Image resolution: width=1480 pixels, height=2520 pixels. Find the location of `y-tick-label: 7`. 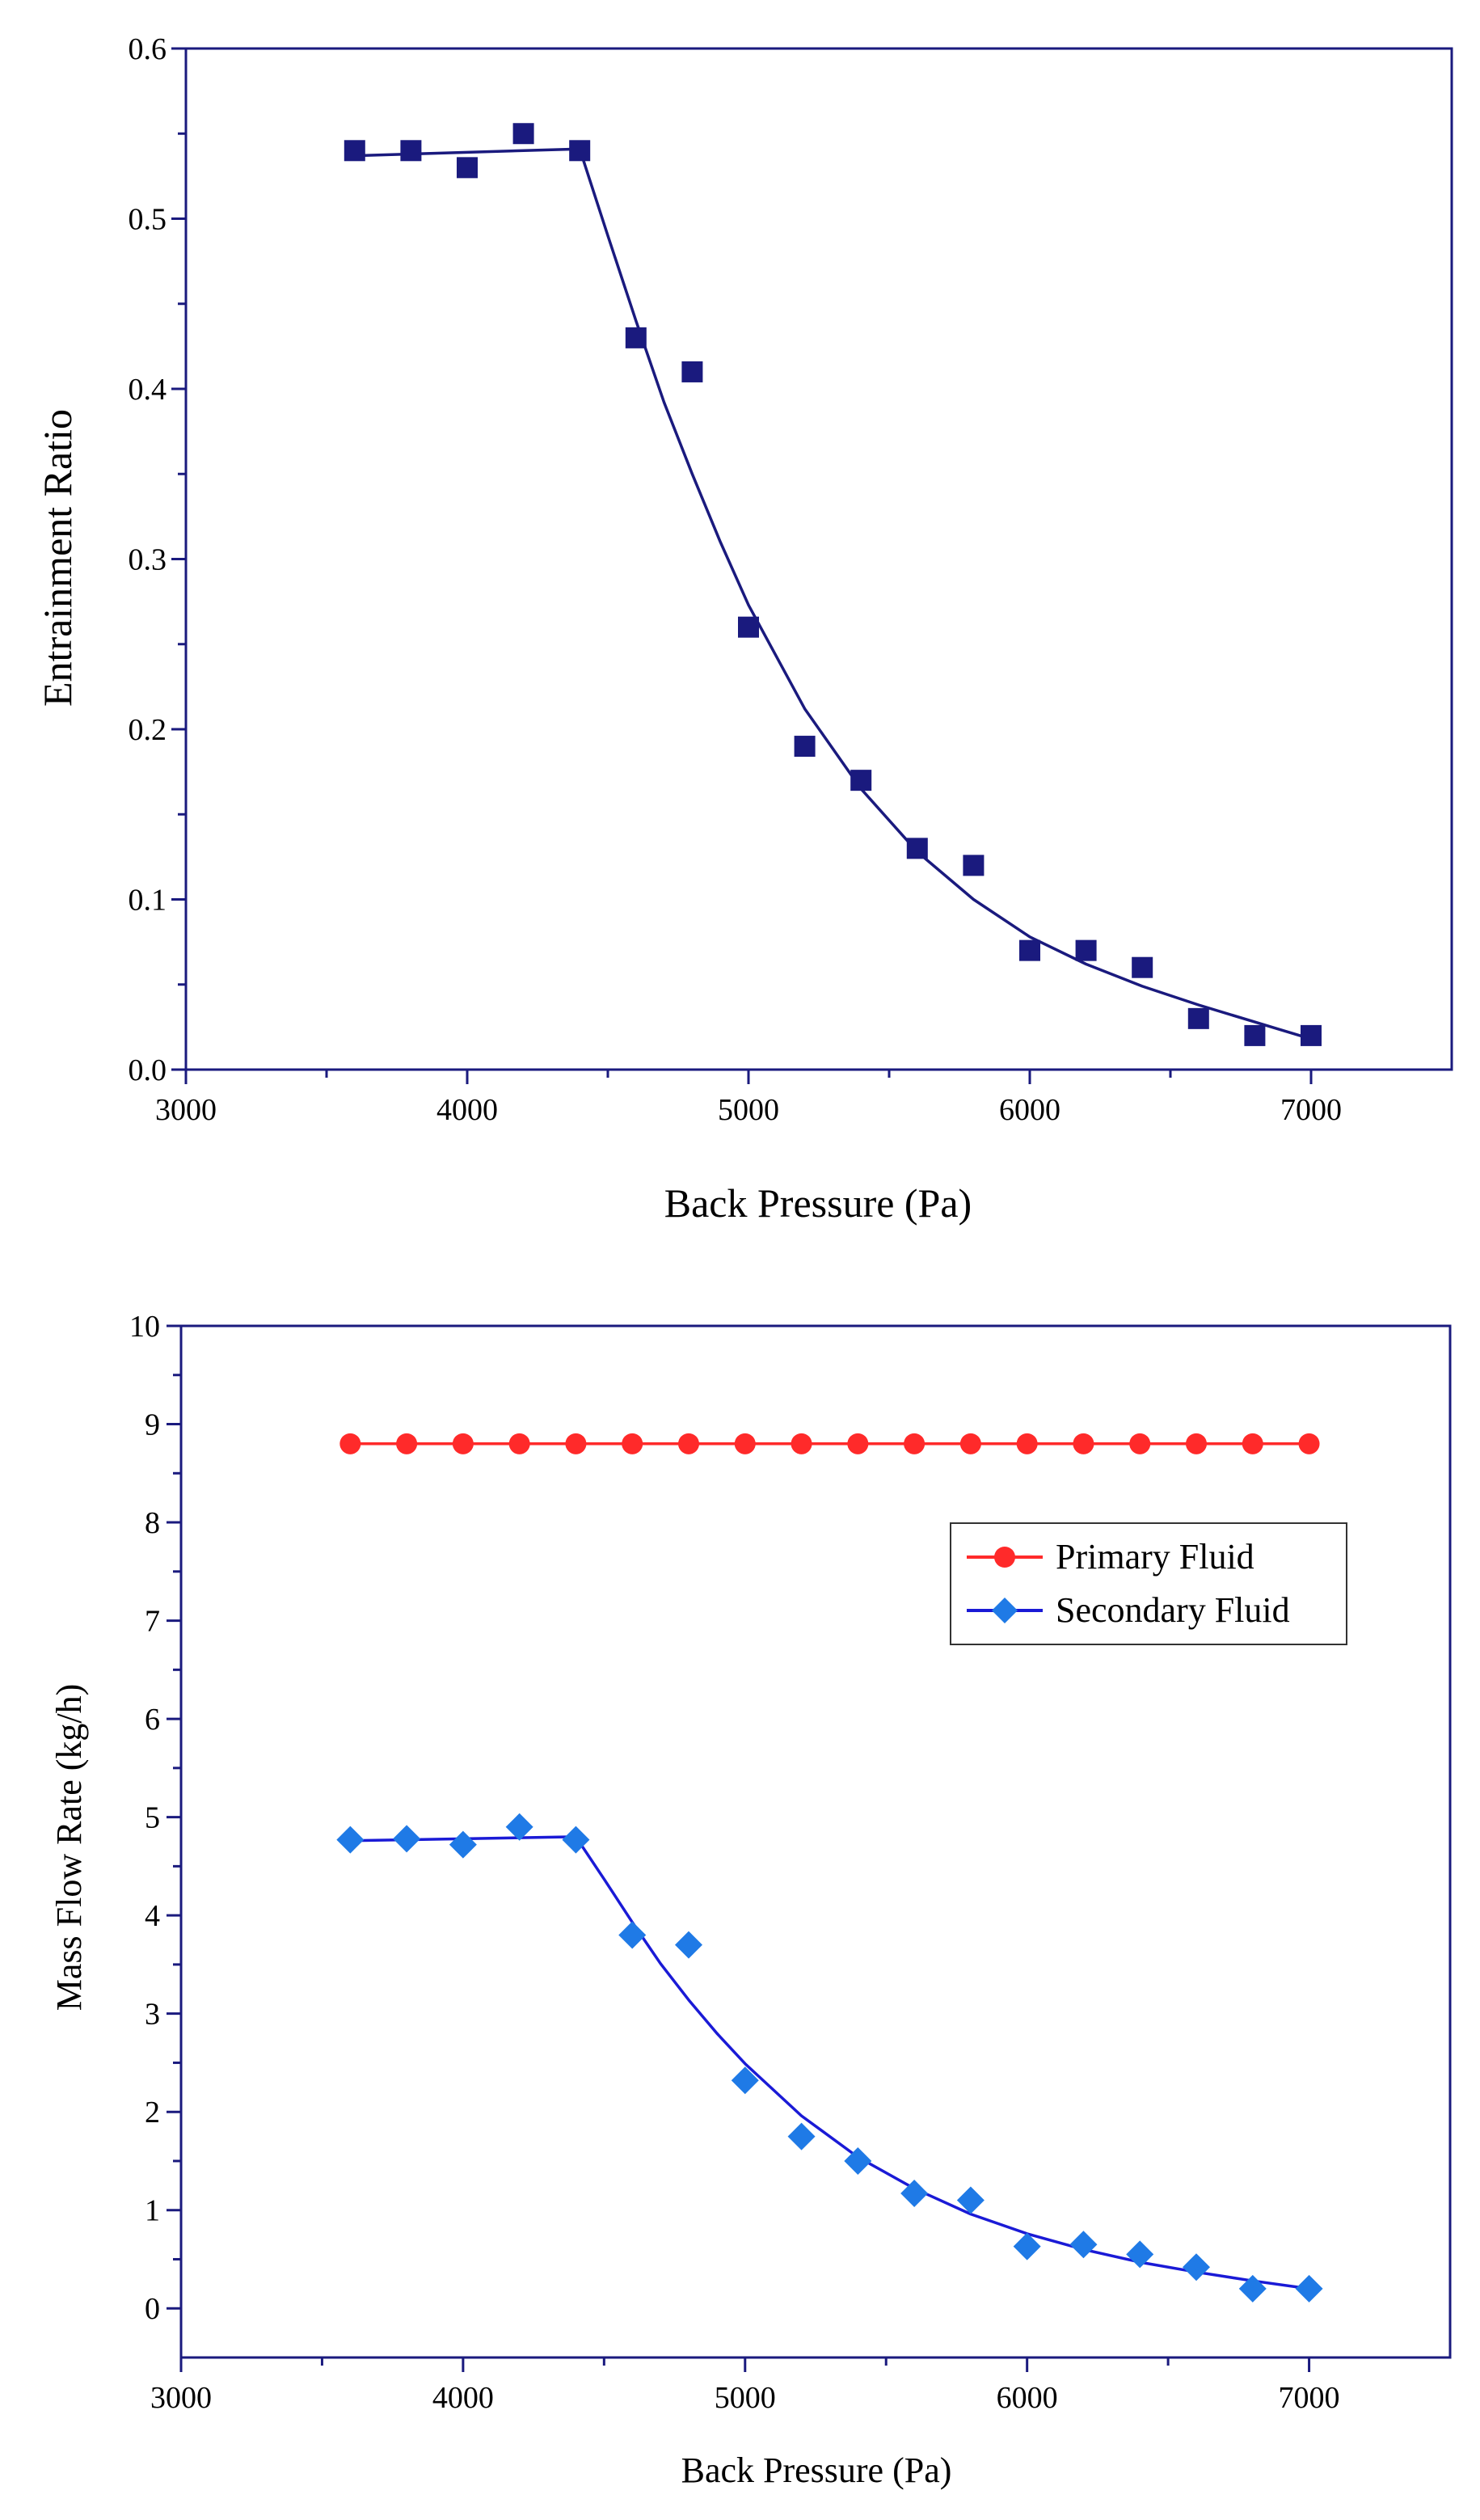

y-tick-label: 7 is located at coordinates (153, 1622).